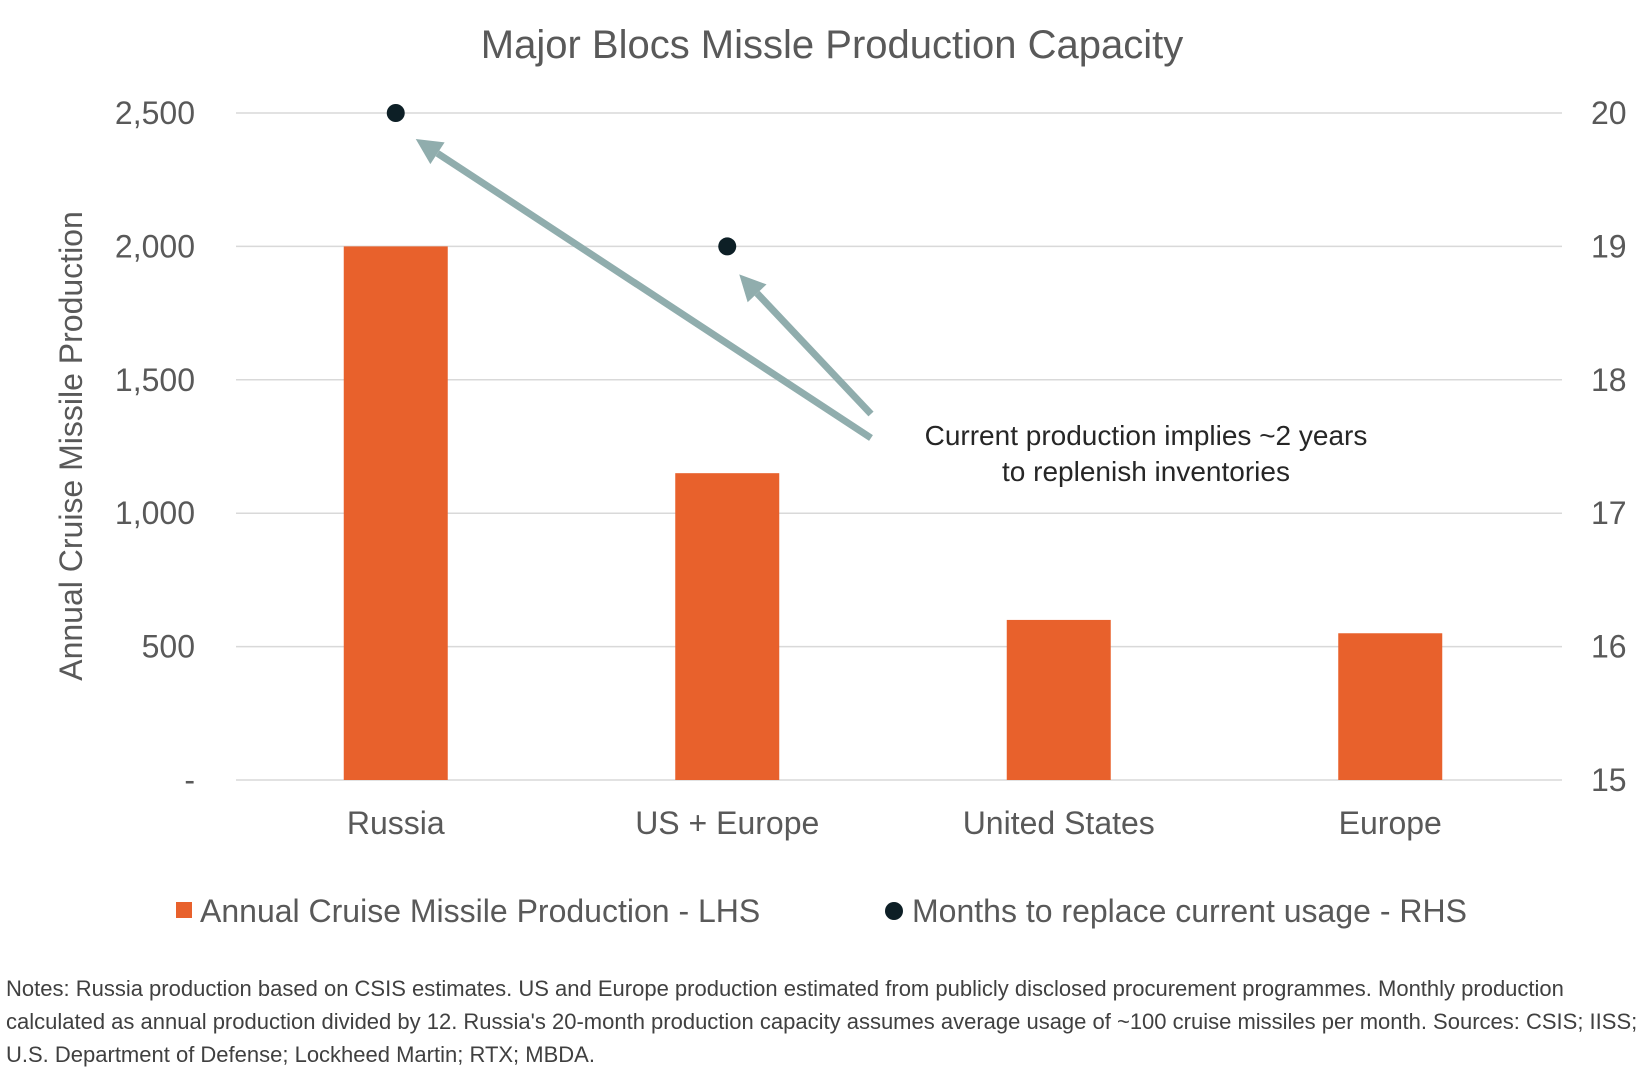 The image size is (1646, 1072). What do you see at coordinates (1609, 113) in the screenshot?
I see `right-tick-label: 20` at bounding box center [1609, 113].